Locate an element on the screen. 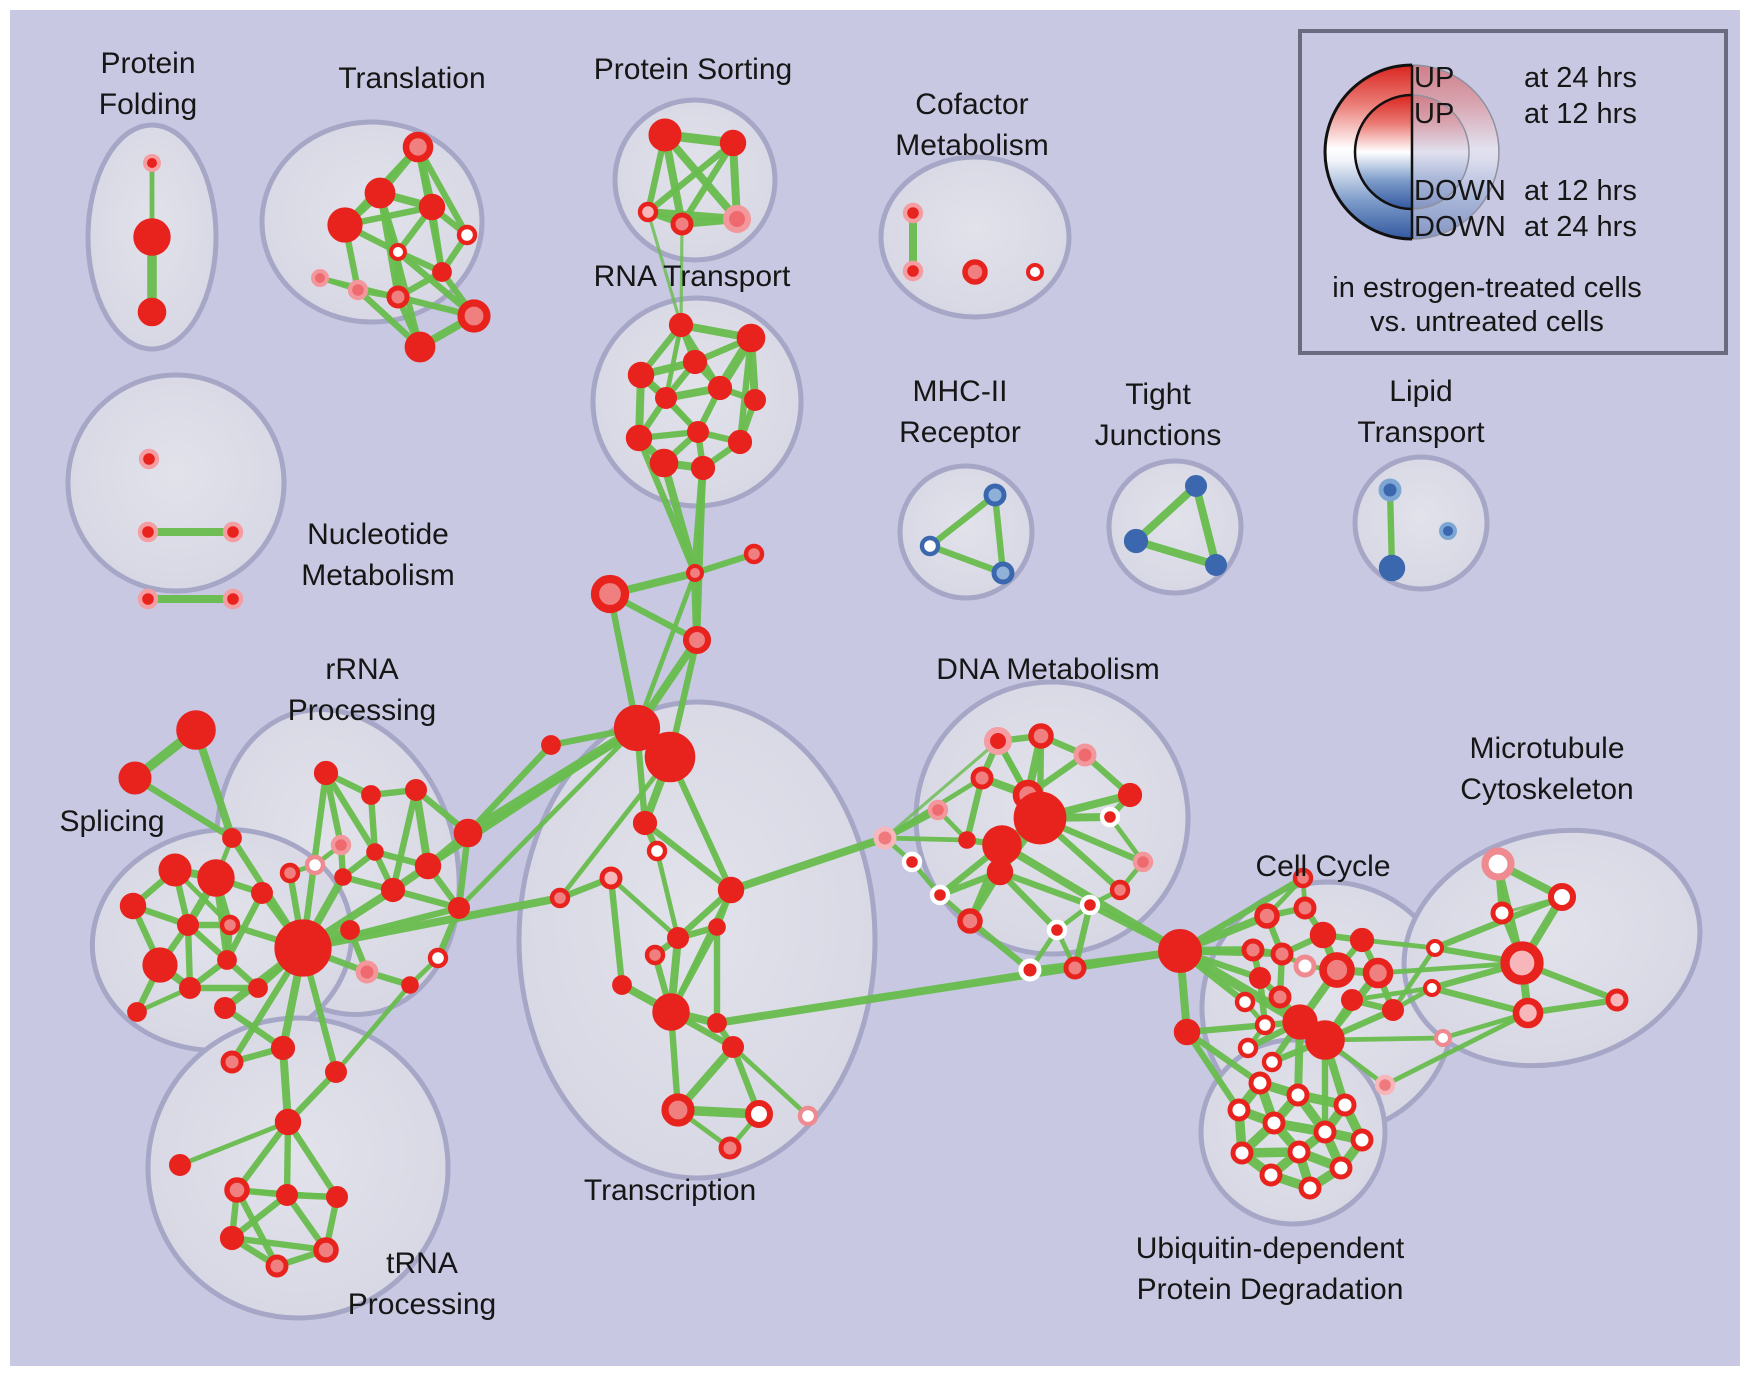 This screenshot has height=1376, width=1750. legend-up12-label: UP is located at coordinates (1434, 114).